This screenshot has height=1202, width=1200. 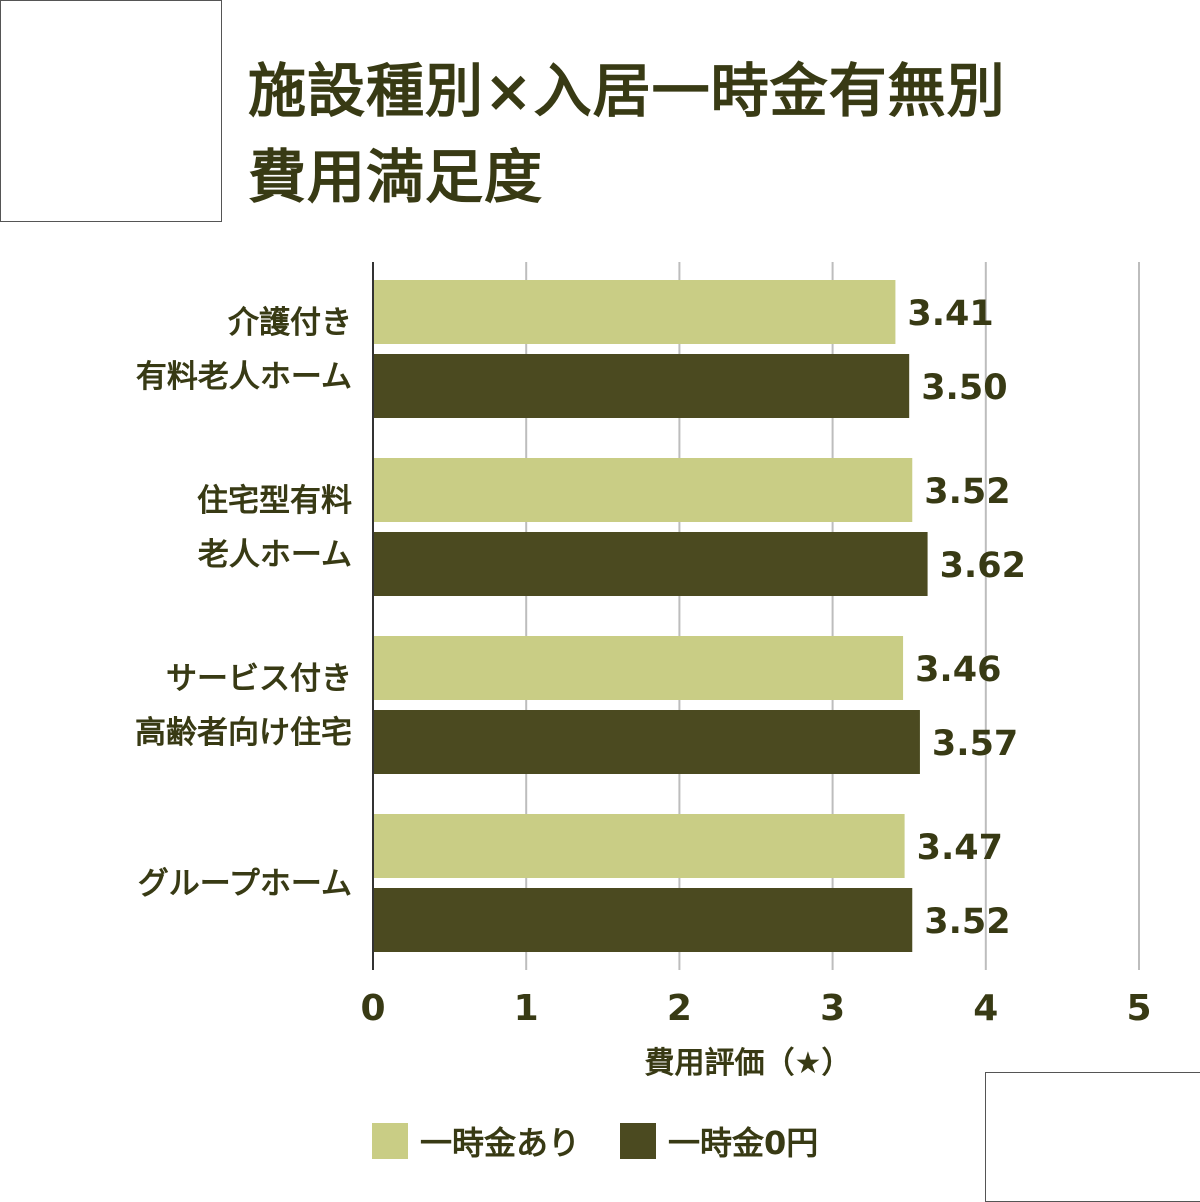 What do you see at coordinates (646, 742) in the screenshot?
I see `bar-cat3-series2` at bounding box center [646, 742].